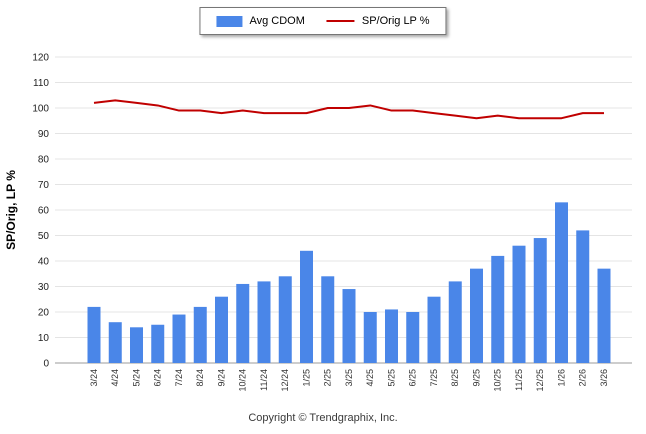 This screenshot has height=434, width=646. What do you see at coordinates (229, 21) in the screenshot?
I see `avg-cdom-bar-swatch-icon` at bounding box center [229, 21].